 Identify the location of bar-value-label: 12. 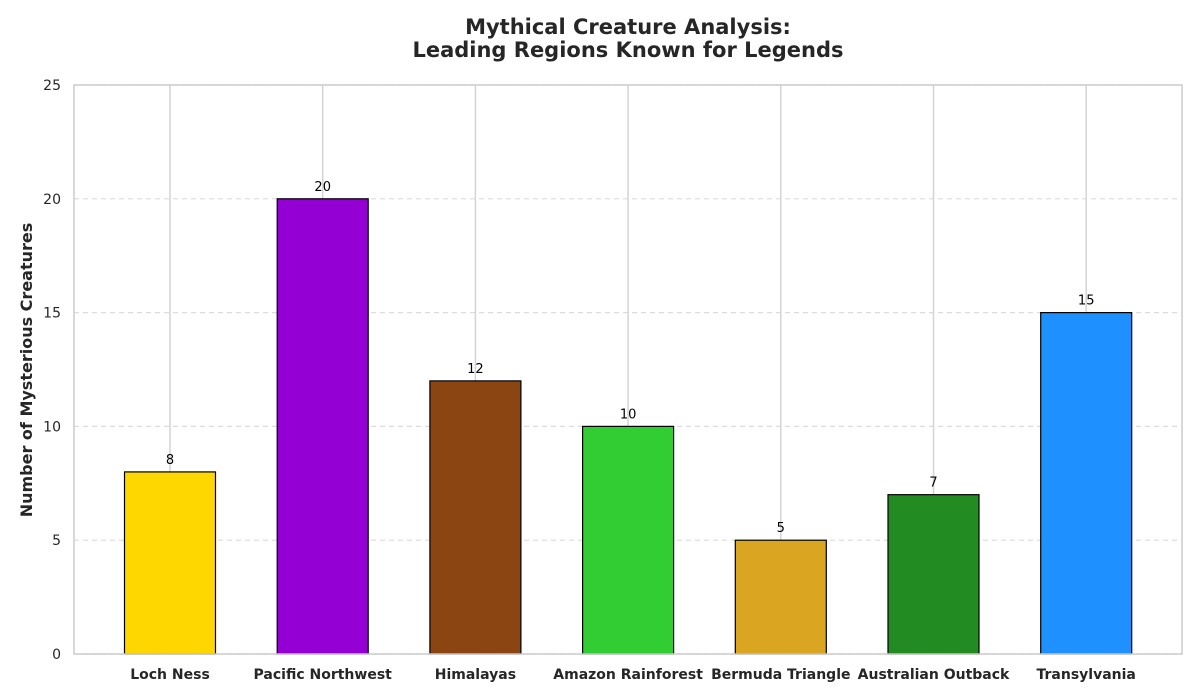
(475, 369).